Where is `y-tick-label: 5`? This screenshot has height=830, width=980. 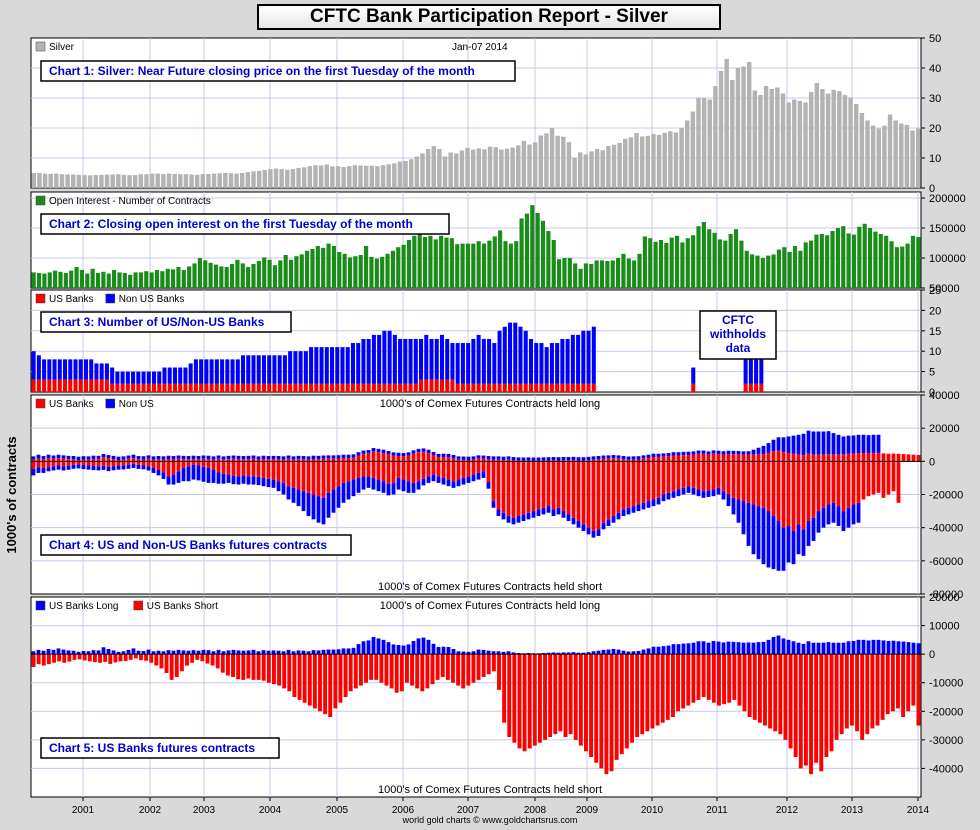 y-tick-label: 5 is located at coordinates (932, 373).